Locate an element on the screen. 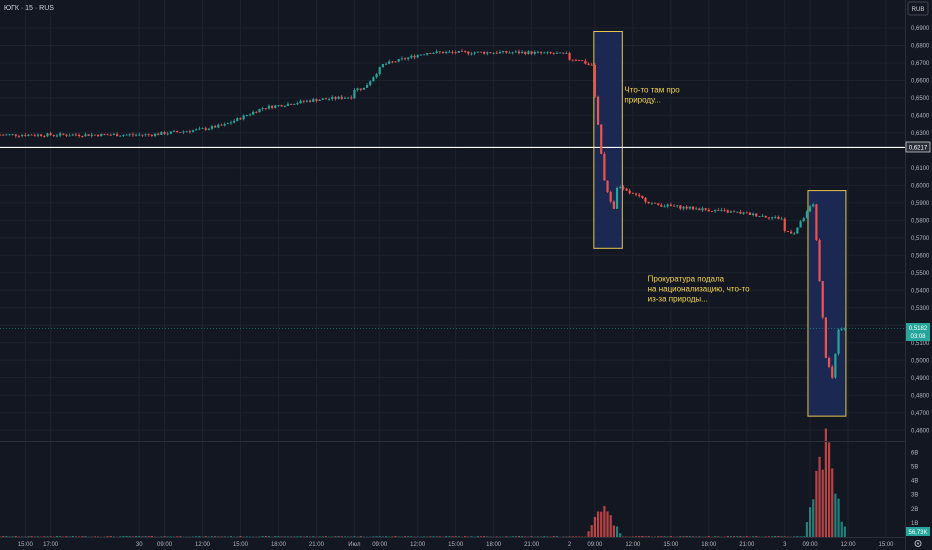 The image size is (932, 550). currency-button is located at coordinates (918, 8).